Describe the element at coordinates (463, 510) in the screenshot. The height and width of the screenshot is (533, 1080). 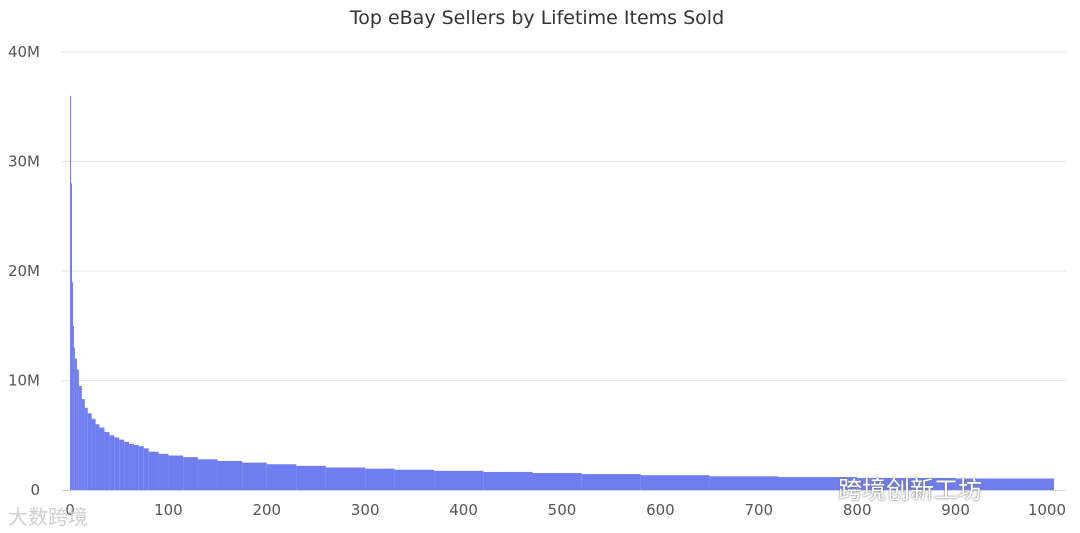
I see `x-tick-label-4: 400` at that location.